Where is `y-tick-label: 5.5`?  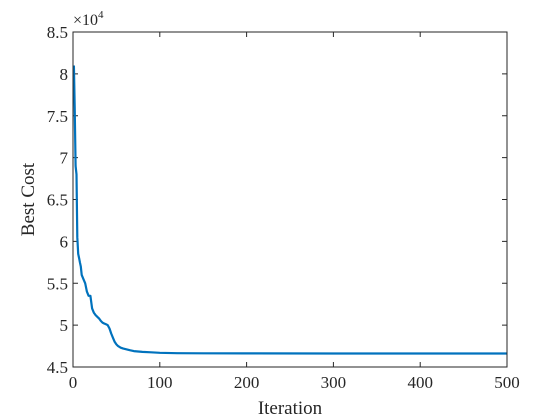 y-tick-label: 5.5 is located at coordinates (57, 283).